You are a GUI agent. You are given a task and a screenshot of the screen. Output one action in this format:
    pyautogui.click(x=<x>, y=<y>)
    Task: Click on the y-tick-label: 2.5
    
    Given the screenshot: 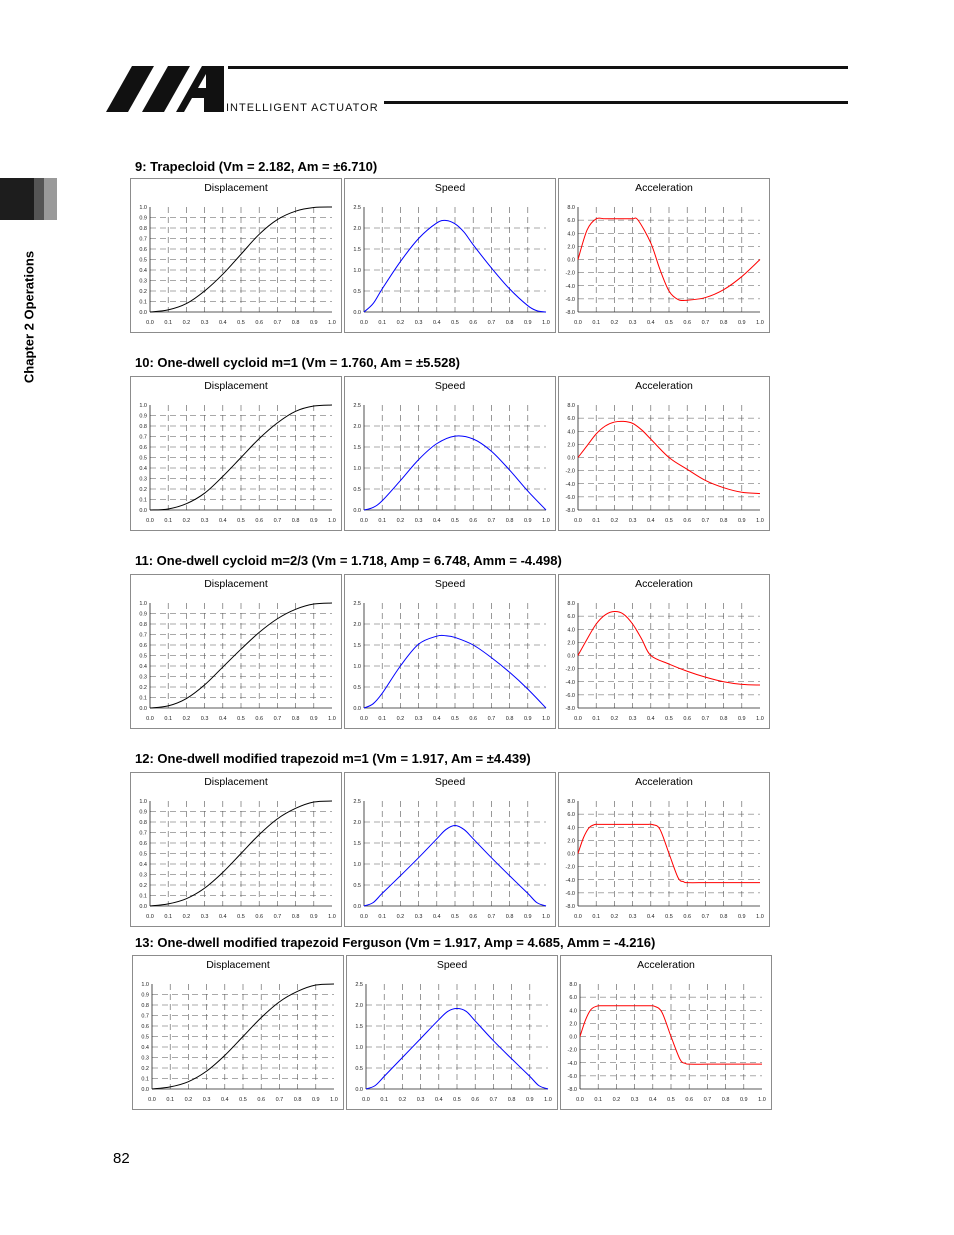 What is the action you would take?
    pyautogui.click(x=357, y=604)
    